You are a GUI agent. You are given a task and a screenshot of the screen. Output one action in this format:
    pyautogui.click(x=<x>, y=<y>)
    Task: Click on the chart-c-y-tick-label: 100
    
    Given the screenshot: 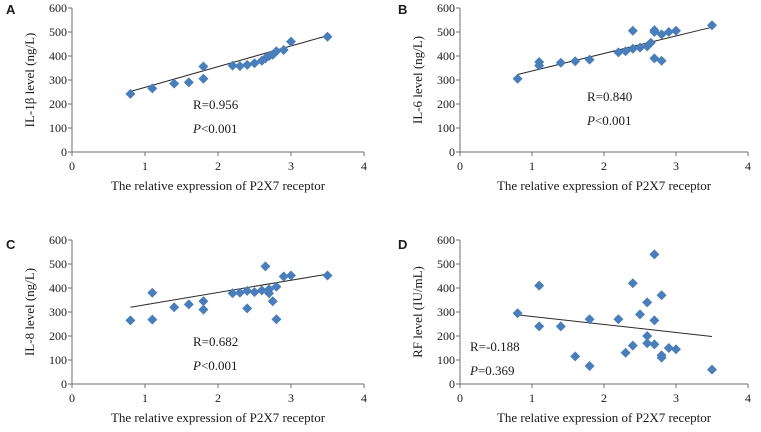 What is the action you would take?
    pyautogui.click(x=58, y=360)
    